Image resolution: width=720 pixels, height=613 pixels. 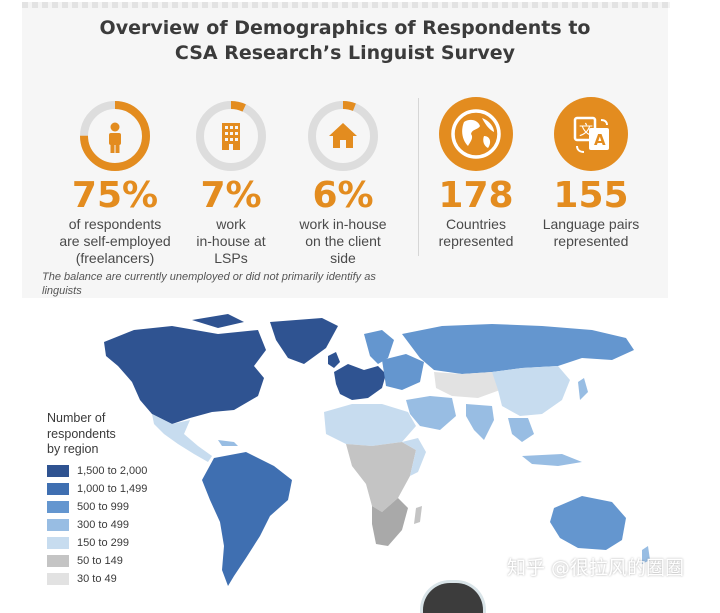 What do you see at coordinates (97, 561) in the screenshot?
I see `legend-item: 50 to 149` at bounding box center [97, 561].